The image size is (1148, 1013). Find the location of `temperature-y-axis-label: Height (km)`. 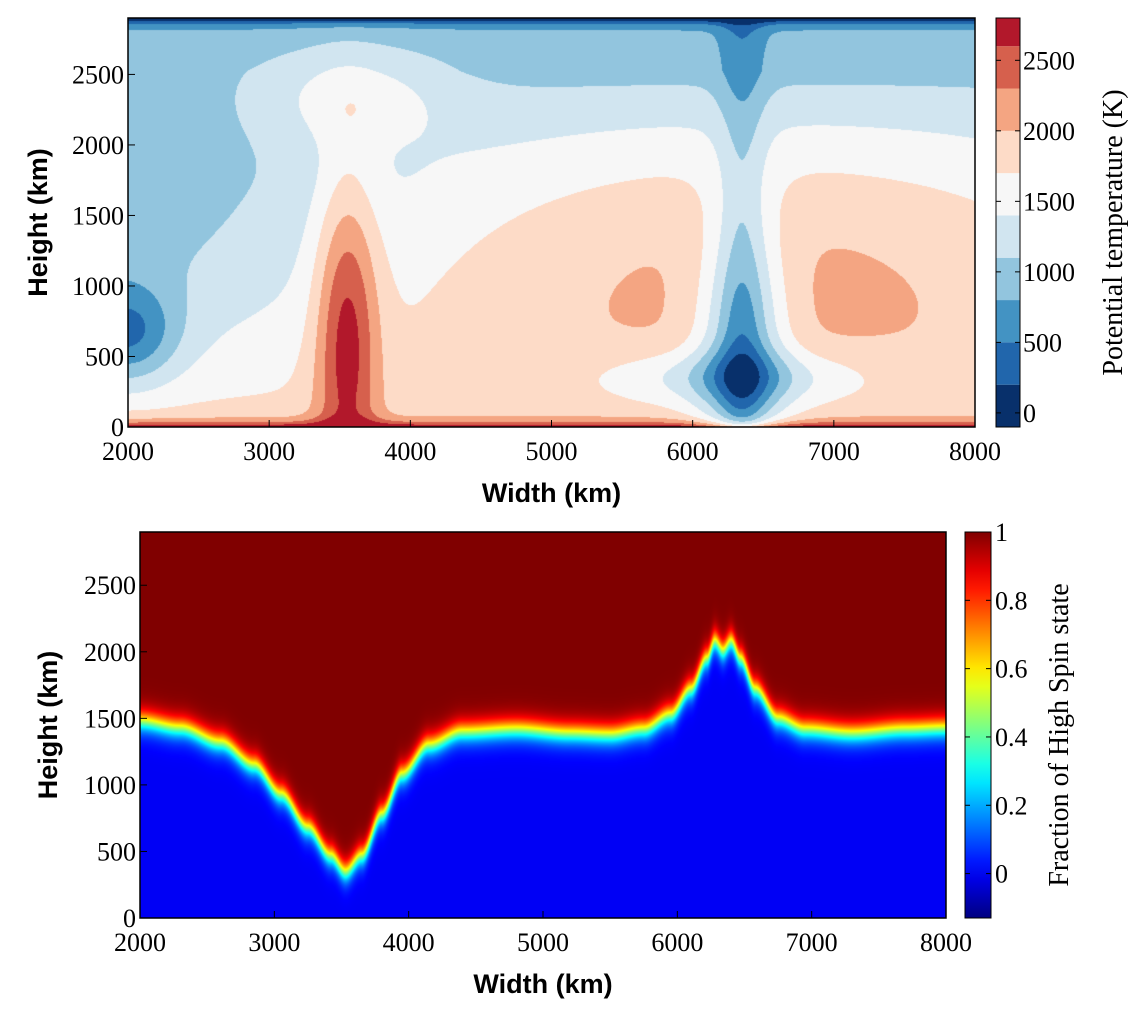

temperature-y-axis-label: Height (km) is located at coordinates (38, 222).